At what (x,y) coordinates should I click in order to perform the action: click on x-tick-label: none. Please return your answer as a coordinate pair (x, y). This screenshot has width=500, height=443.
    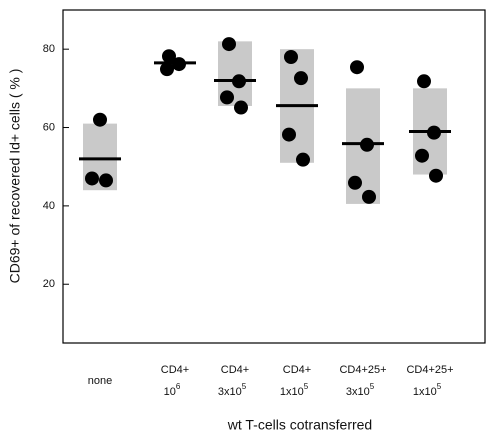
    Looking at the image, I should click on (100, 381).